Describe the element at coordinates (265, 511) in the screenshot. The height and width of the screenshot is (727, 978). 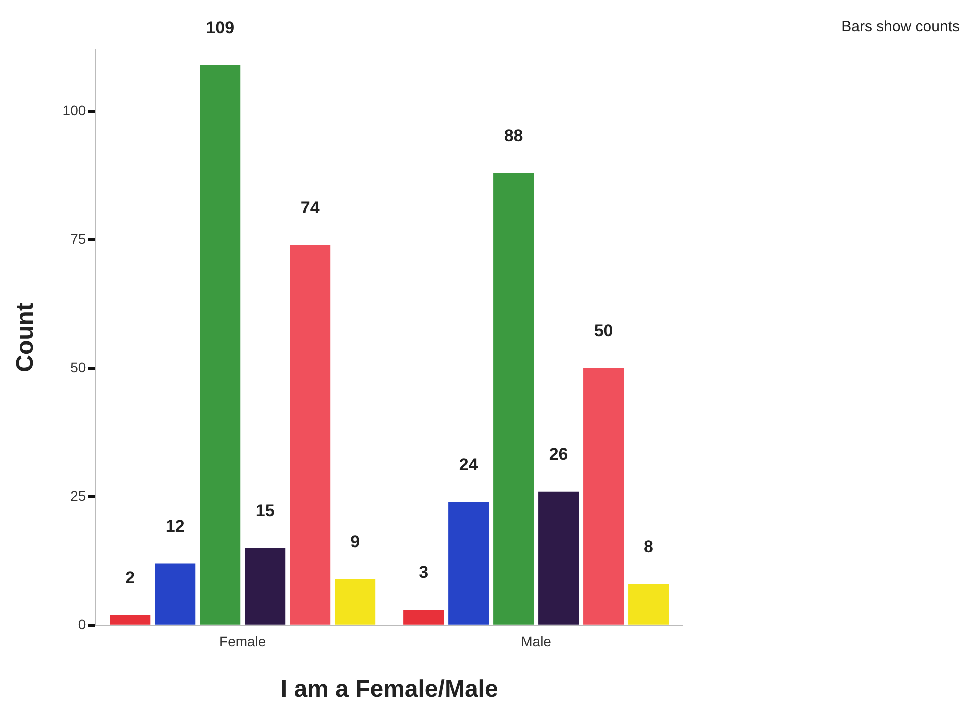
I see `data-label: 15` at that location.